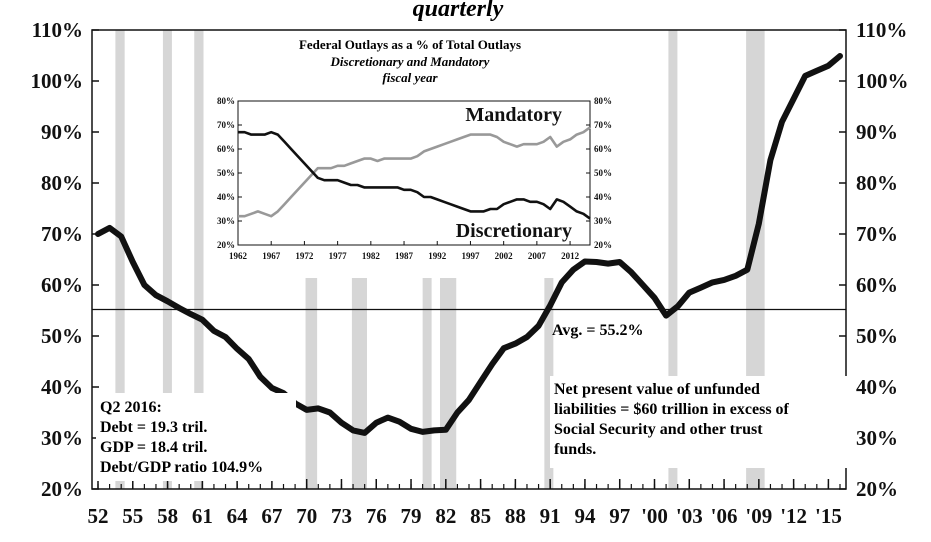 The height and width of the screenshot is (542, 931). Describe the element at coordinates (153, 427) in the screenshot. I see `annotation-line: Debt = 19.3 tril.` at that location.